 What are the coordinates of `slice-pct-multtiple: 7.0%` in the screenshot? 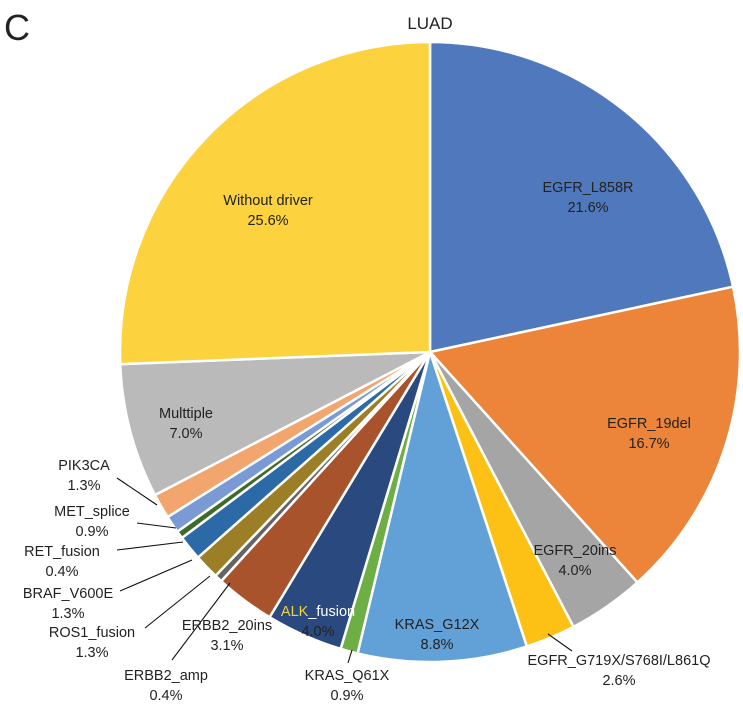 It's located at (185, 434).